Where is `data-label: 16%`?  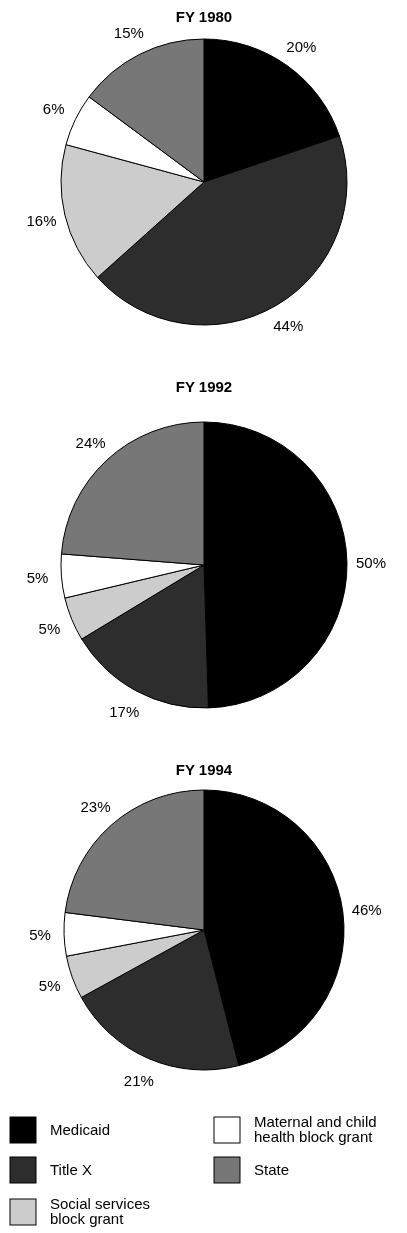
data-label: 16% is located at coordinates (41, 220).